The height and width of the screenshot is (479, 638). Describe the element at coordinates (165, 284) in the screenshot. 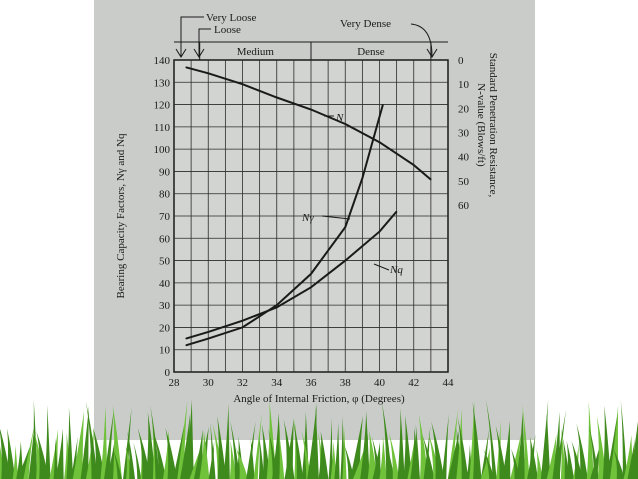

I see `y-tick-label: 40` at that location.